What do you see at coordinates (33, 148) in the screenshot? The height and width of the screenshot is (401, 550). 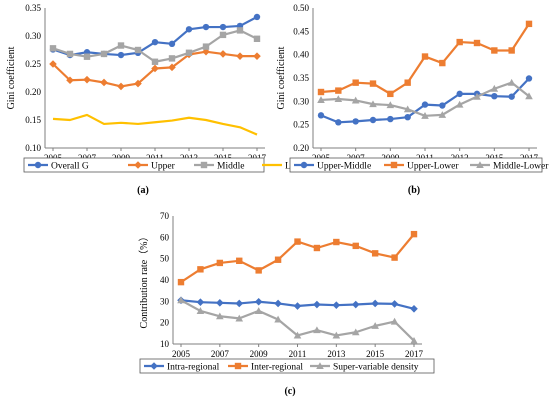 I see `y-tick-label: 0.10` at bounding box center [33, 148].